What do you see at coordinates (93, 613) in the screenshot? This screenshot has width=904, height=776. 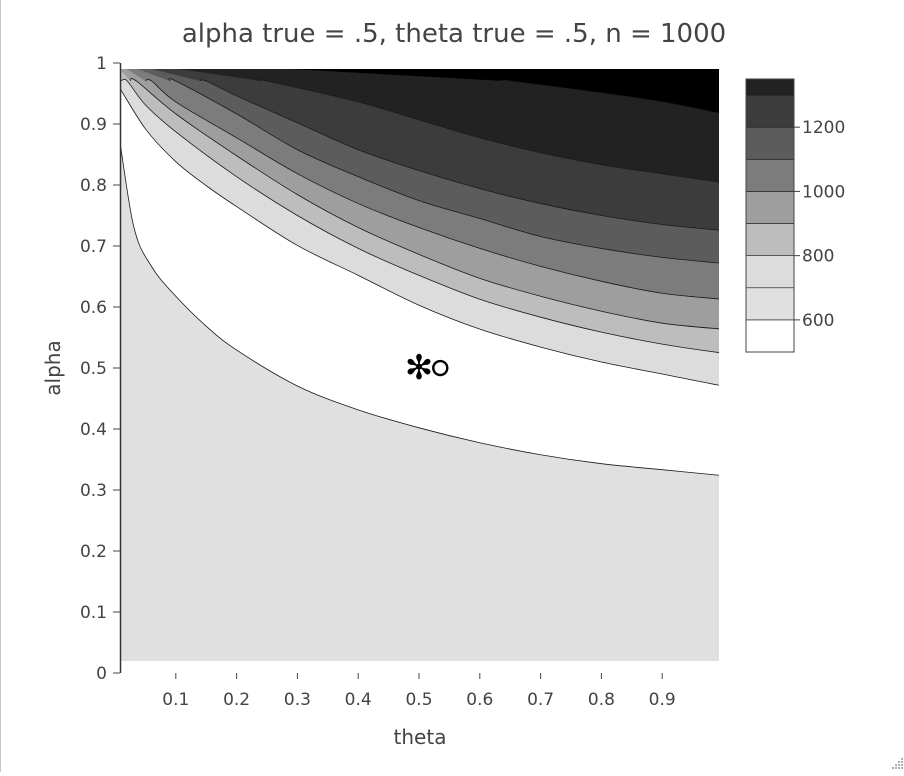 I see `y-tick-label: 0.1` at bounding box center [93, 613].